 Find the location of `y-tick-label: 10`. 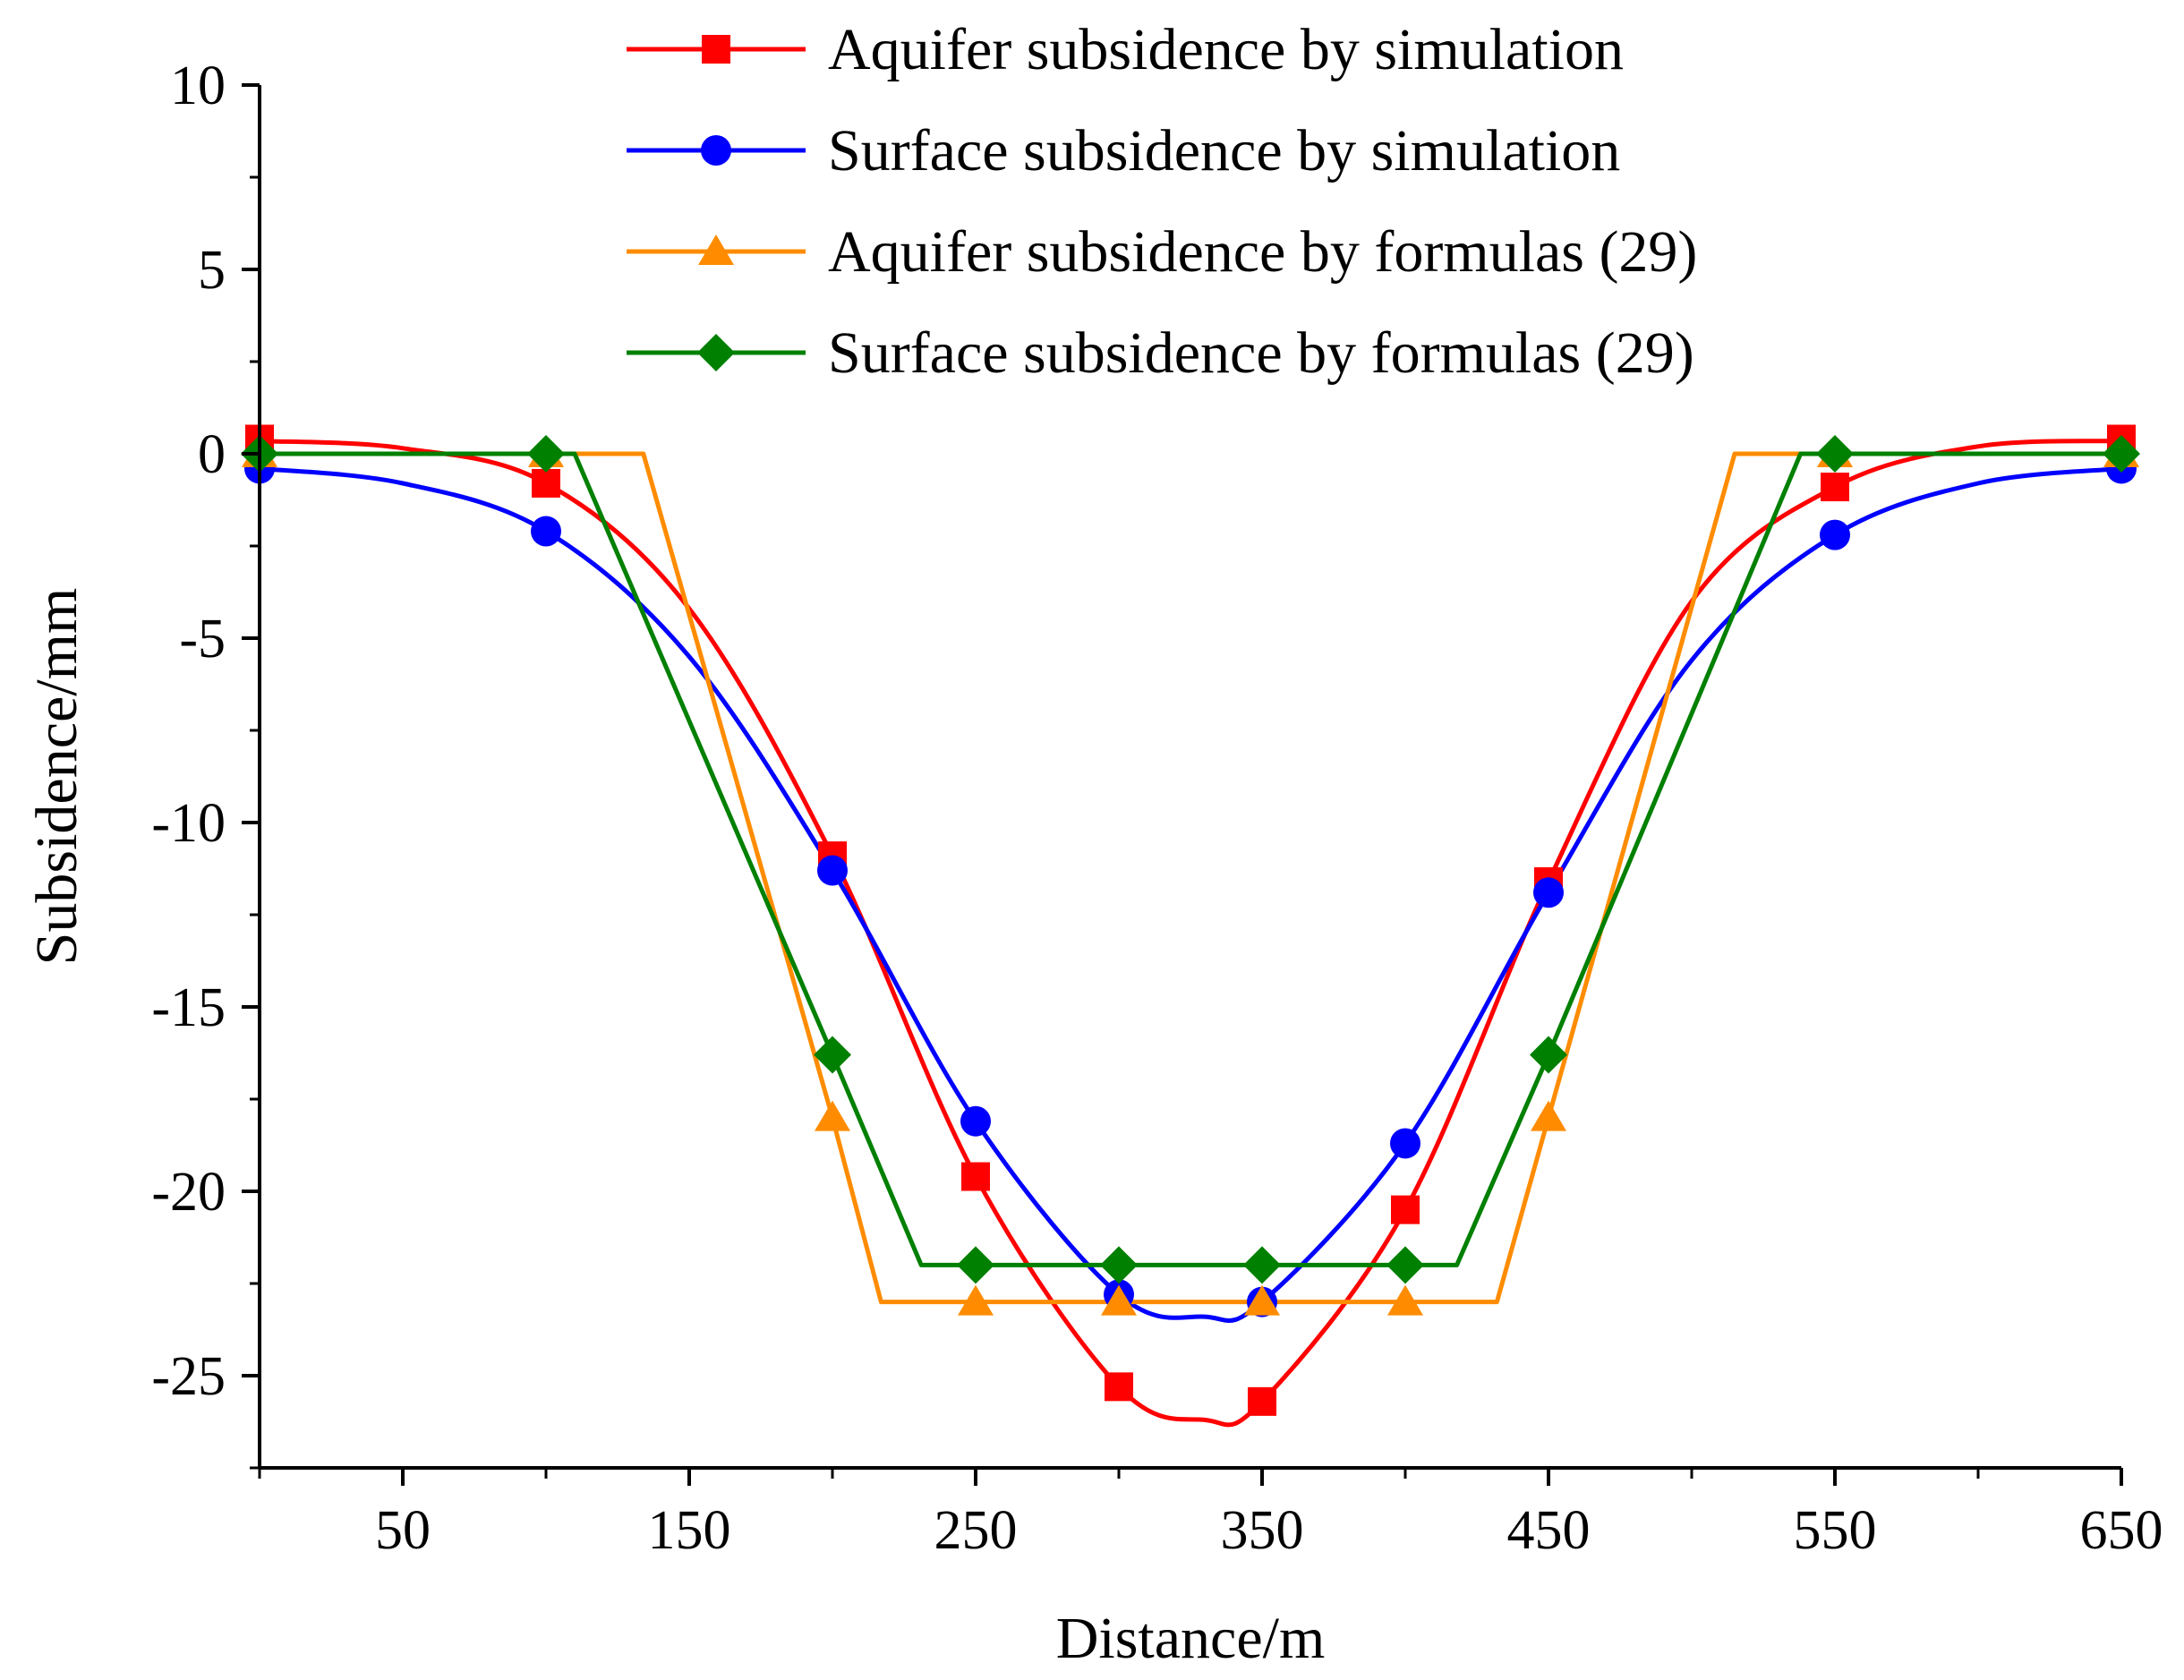

y-tick-label: 10 is located at coordinates (198, 85).